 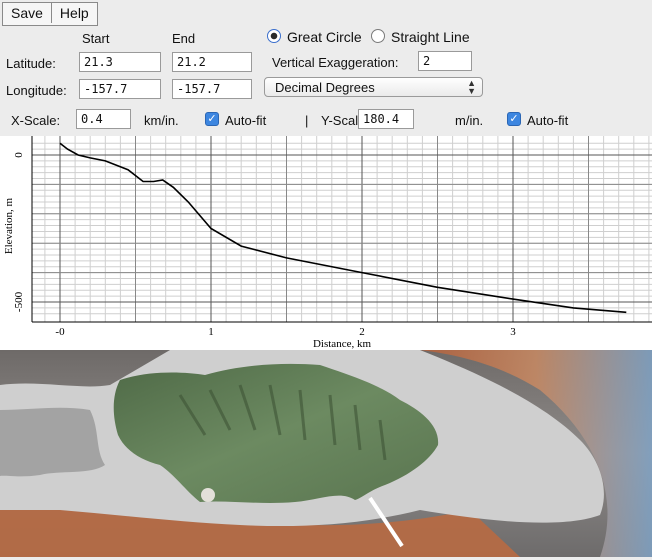 What do you see at coordinates (282, 422) in the screenshot?
I see `mountain-ridges` at bounding box center [282, 422].